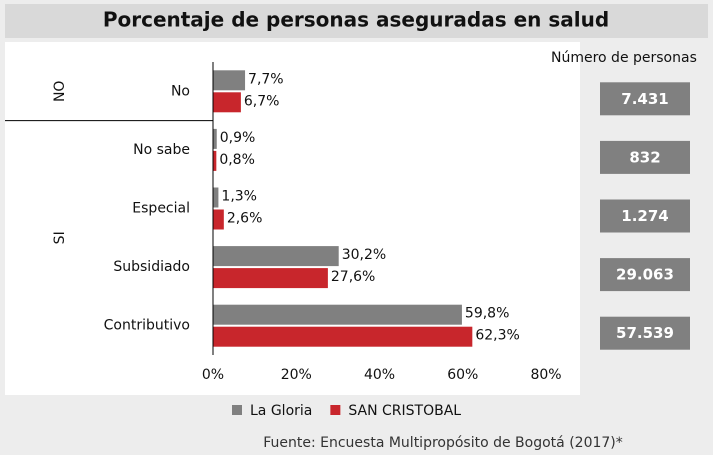  What do you see at coordinates (262, 101) in the screenshot?
I see `value-label: 6,7%` at bounding box center [262, 101].